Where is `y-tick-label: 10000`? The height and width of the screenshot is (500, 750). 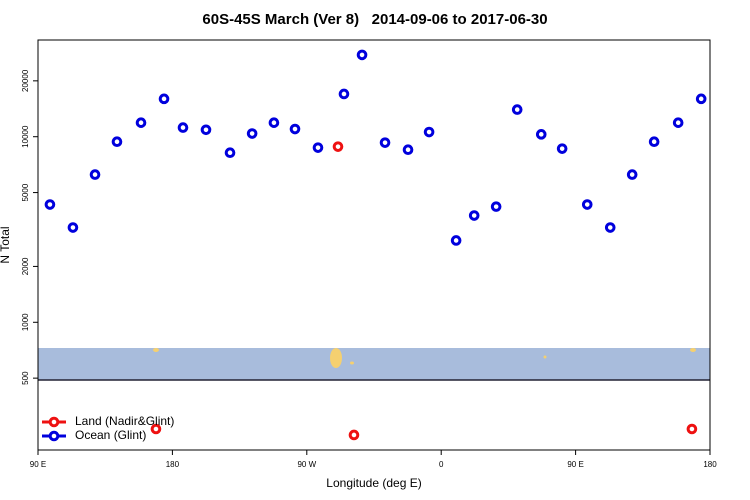
y-tick-label: 10000 is located at coordinates (25, 136).